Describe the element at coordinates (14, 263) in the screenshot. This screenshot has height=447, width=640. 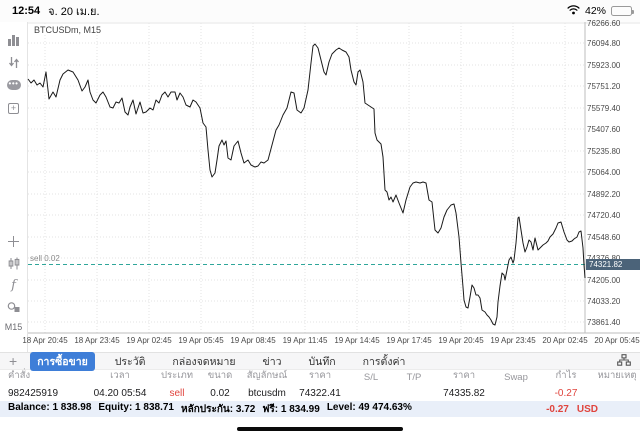
I see `chart-type-icon` at that location.